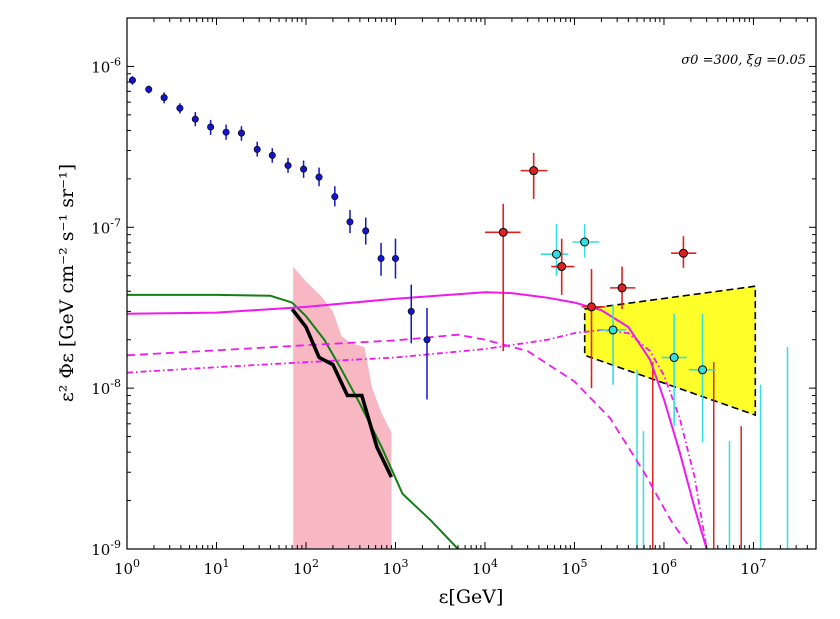  Describe the element at coordinates (471, 597) in the screenshot. I see `x-axis-label: ε[GeV]` at that location.